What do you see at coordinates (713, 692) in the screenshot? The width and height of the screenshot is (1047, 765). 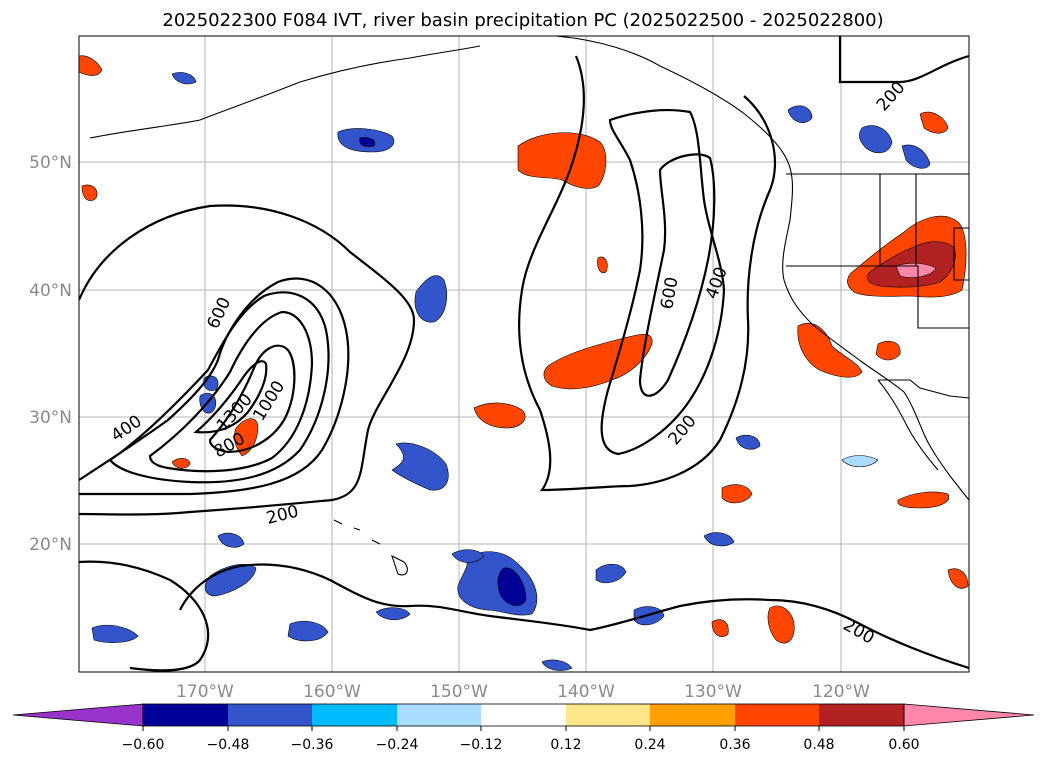 I see `lon-label: 130°W` at bounding box center [713, 692].